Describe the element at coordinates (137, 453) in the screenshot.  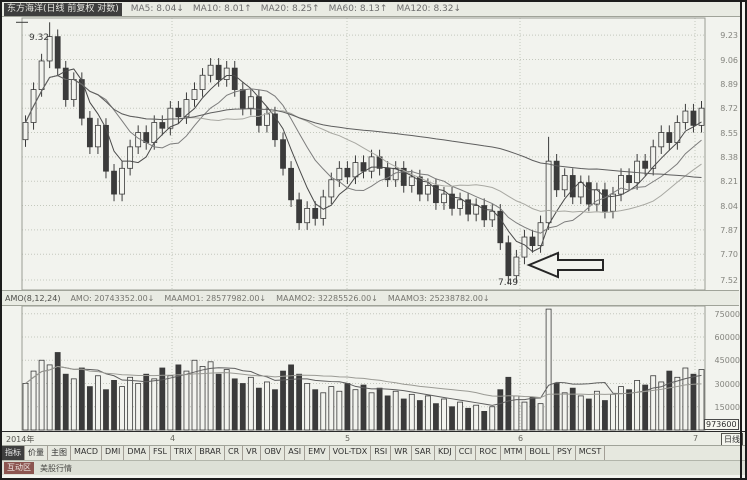
I see `indicator-button-dma: DMA` at that location.